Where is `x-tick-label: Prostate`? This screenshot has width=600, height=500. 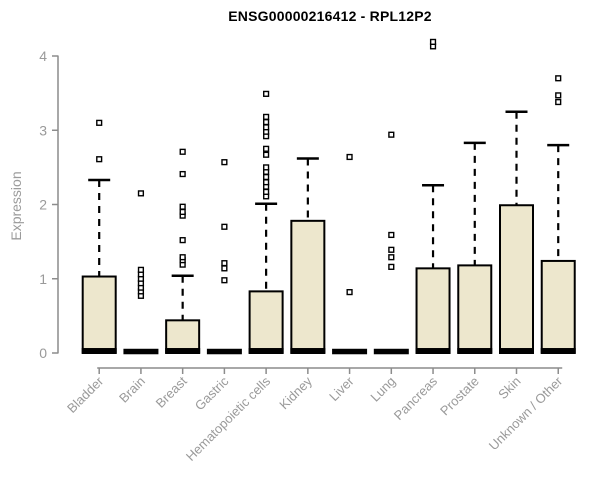 x-tick-label: Prostate is located at coordinates (459, 396).